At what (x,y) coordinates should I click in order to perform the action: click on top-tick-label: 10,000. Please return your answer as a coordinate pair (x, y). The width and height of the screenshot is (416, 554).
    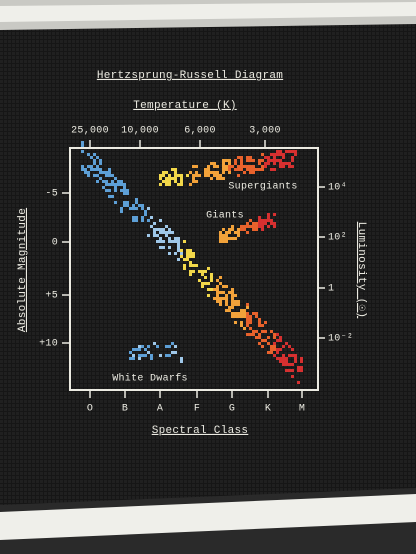
    Looking at the image, I should click on (140, 131).